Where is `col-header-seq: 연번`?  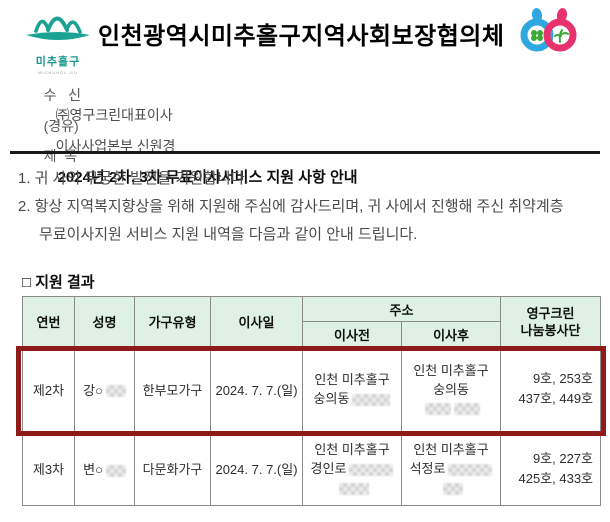 col-header-seq: 연번 is located at coordinates (48, 321).